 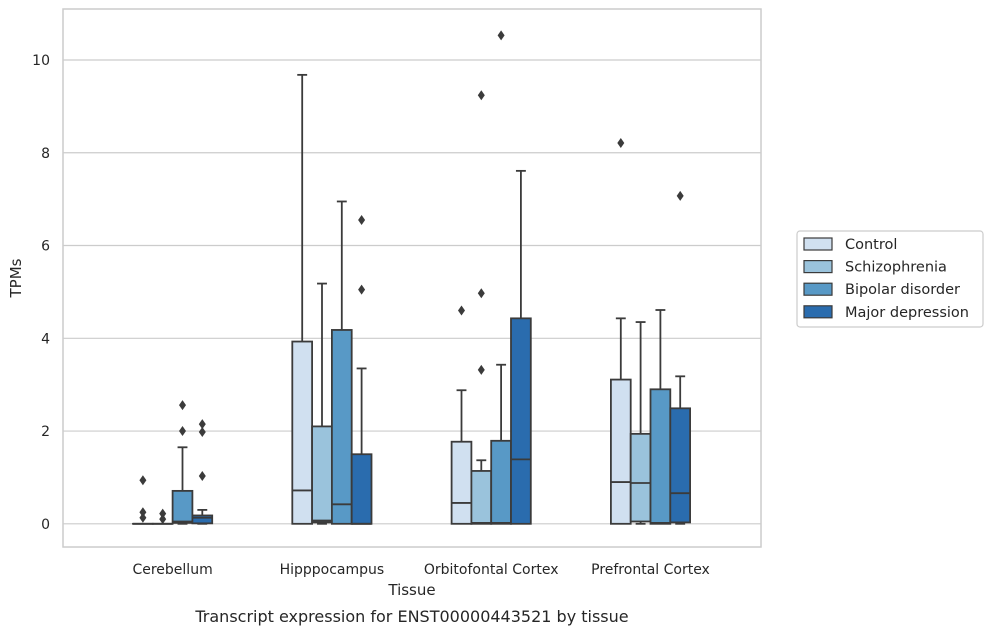 What do you see at coordinates (45, 432) in the screenshot?
I see `y-tick-label: 2` at bounding box center [45, 432].